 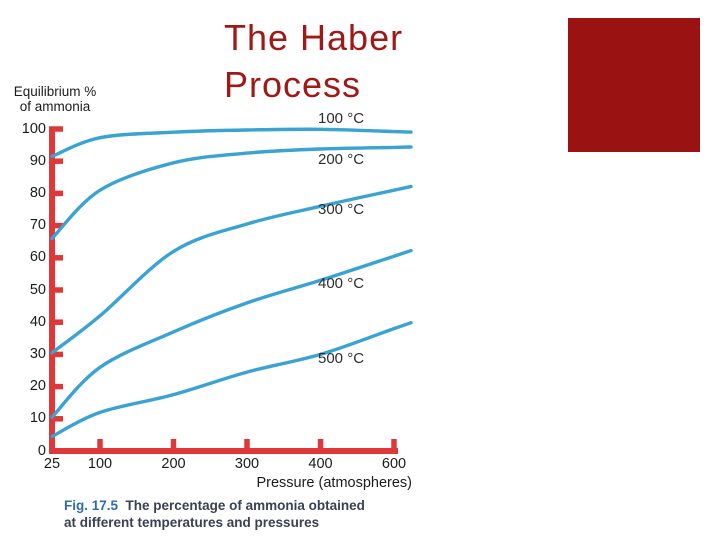 I want to click on curve-label-500°C: 500 °C, so click(x=341, y=358).